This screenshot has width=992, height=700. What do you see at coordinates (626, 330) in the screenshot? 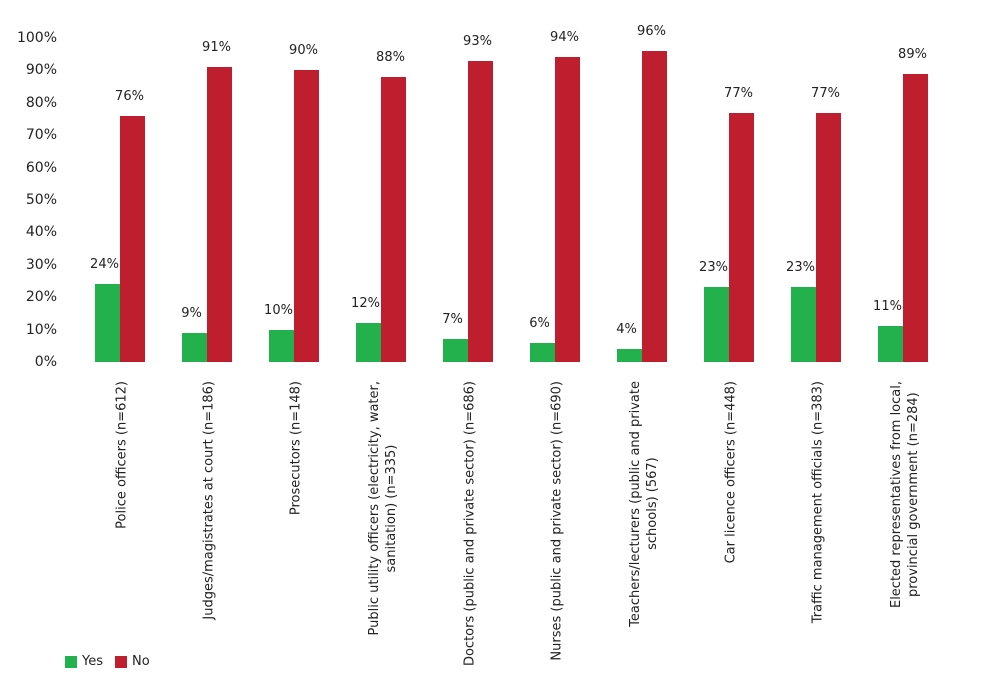
I see `data-label-yes: 4%` at bounding box center [626, 330].